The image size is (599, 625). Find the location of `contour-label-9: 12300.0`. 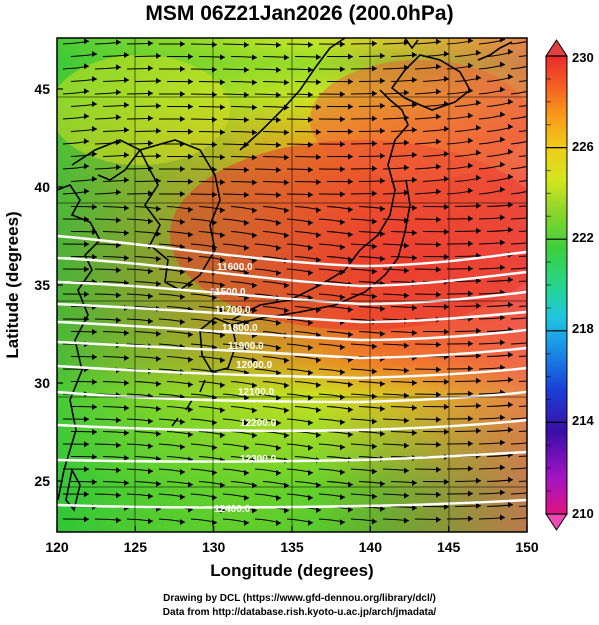

contour-label-9: 12300.0 is located at coordinates (258, 459).